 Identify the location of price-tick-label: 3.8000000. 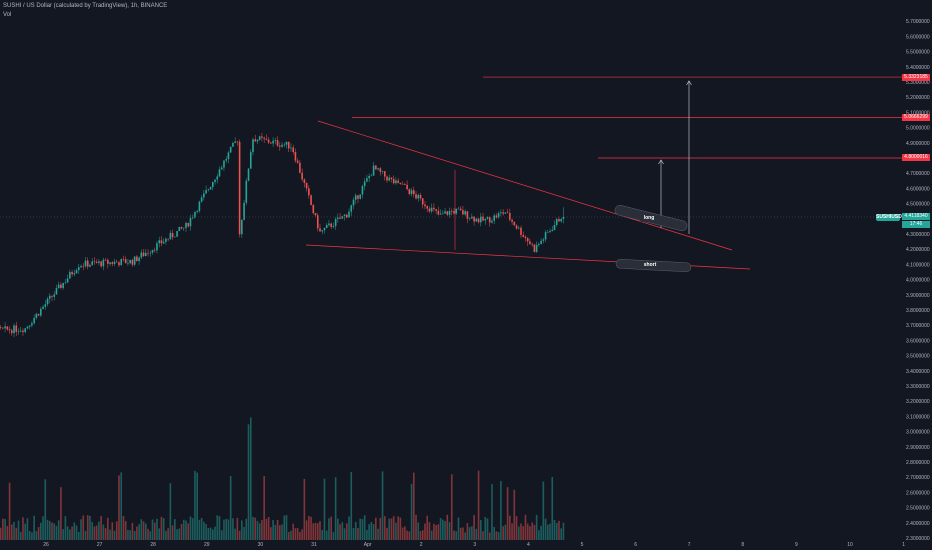
(918, 311).